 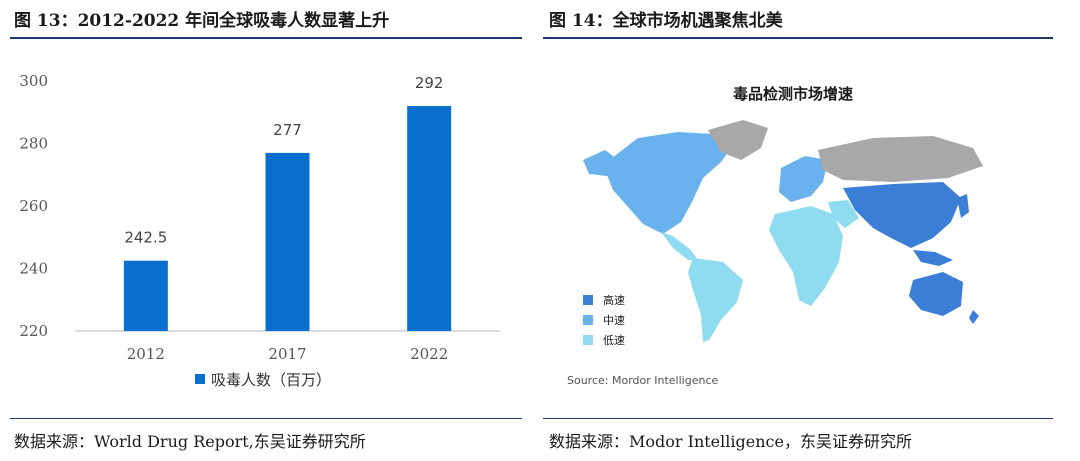 I want to click on alaska-region, so click(x=602, y=163).